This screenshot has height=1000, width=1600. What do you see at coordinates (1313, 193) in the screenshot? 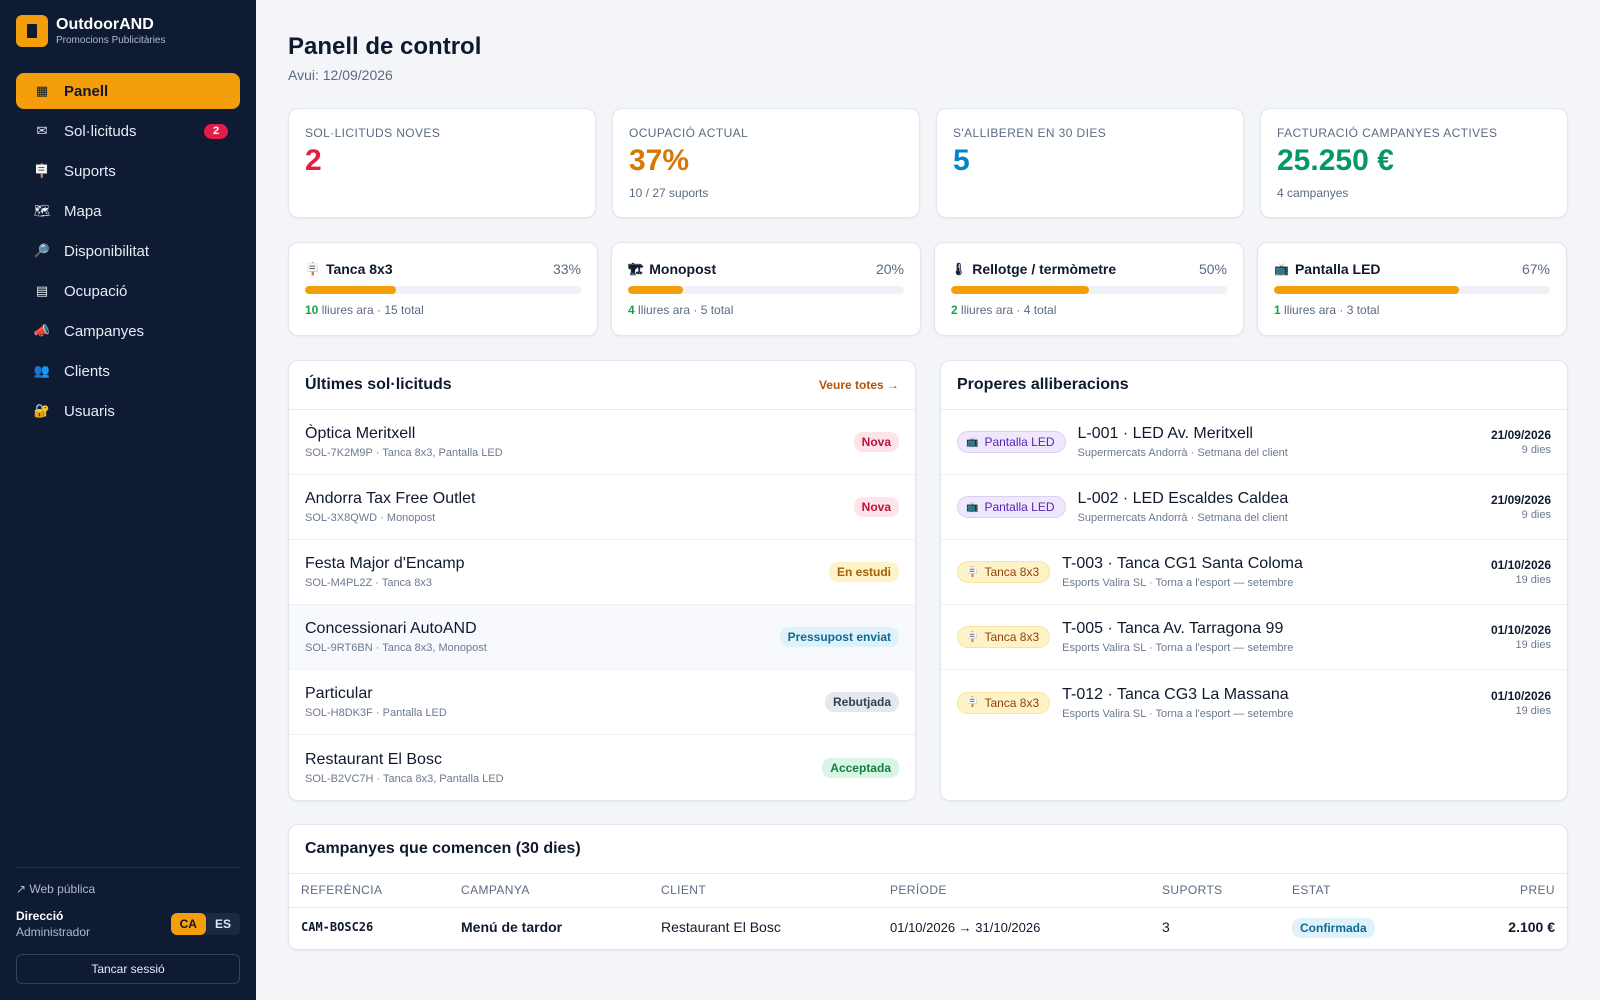
I see `kpi-subtext: 4 campanyes` at bounding box center [1313, 193].